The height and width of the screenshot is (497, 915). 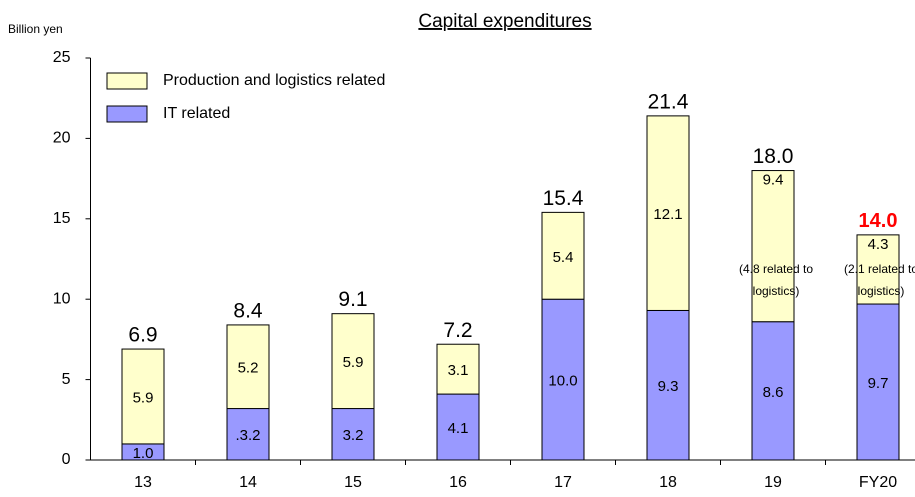 What do you see at coordinates (248, 310) in the screenshot?
I see `total-label: 8.4` at bounding box center [248, 310].